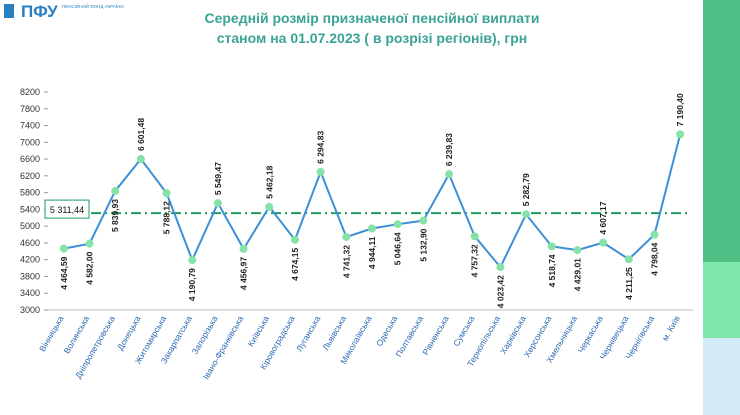 Image resolution: width=740 pixels, height=415 pixels. What do you see at coordinates (372, 252) in the screenshot?
I see `value-label: 4 944,11` at bounding box center [372, 252].